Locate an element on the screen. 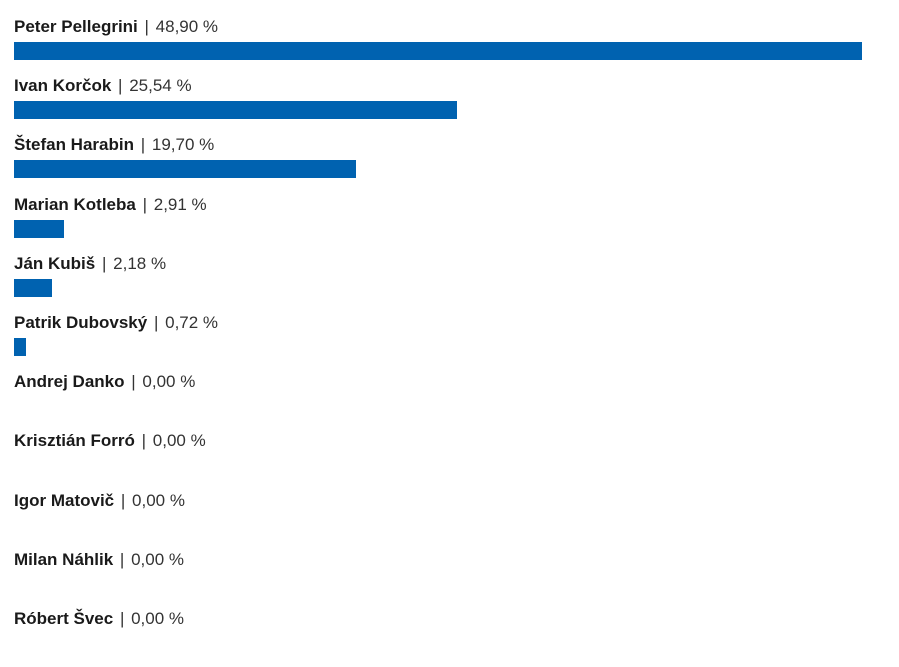 The width and height of the screenshot is (899, 667). candidate-label: Štefan Harabin | 19,70 % is located at coordinates (438, 145).